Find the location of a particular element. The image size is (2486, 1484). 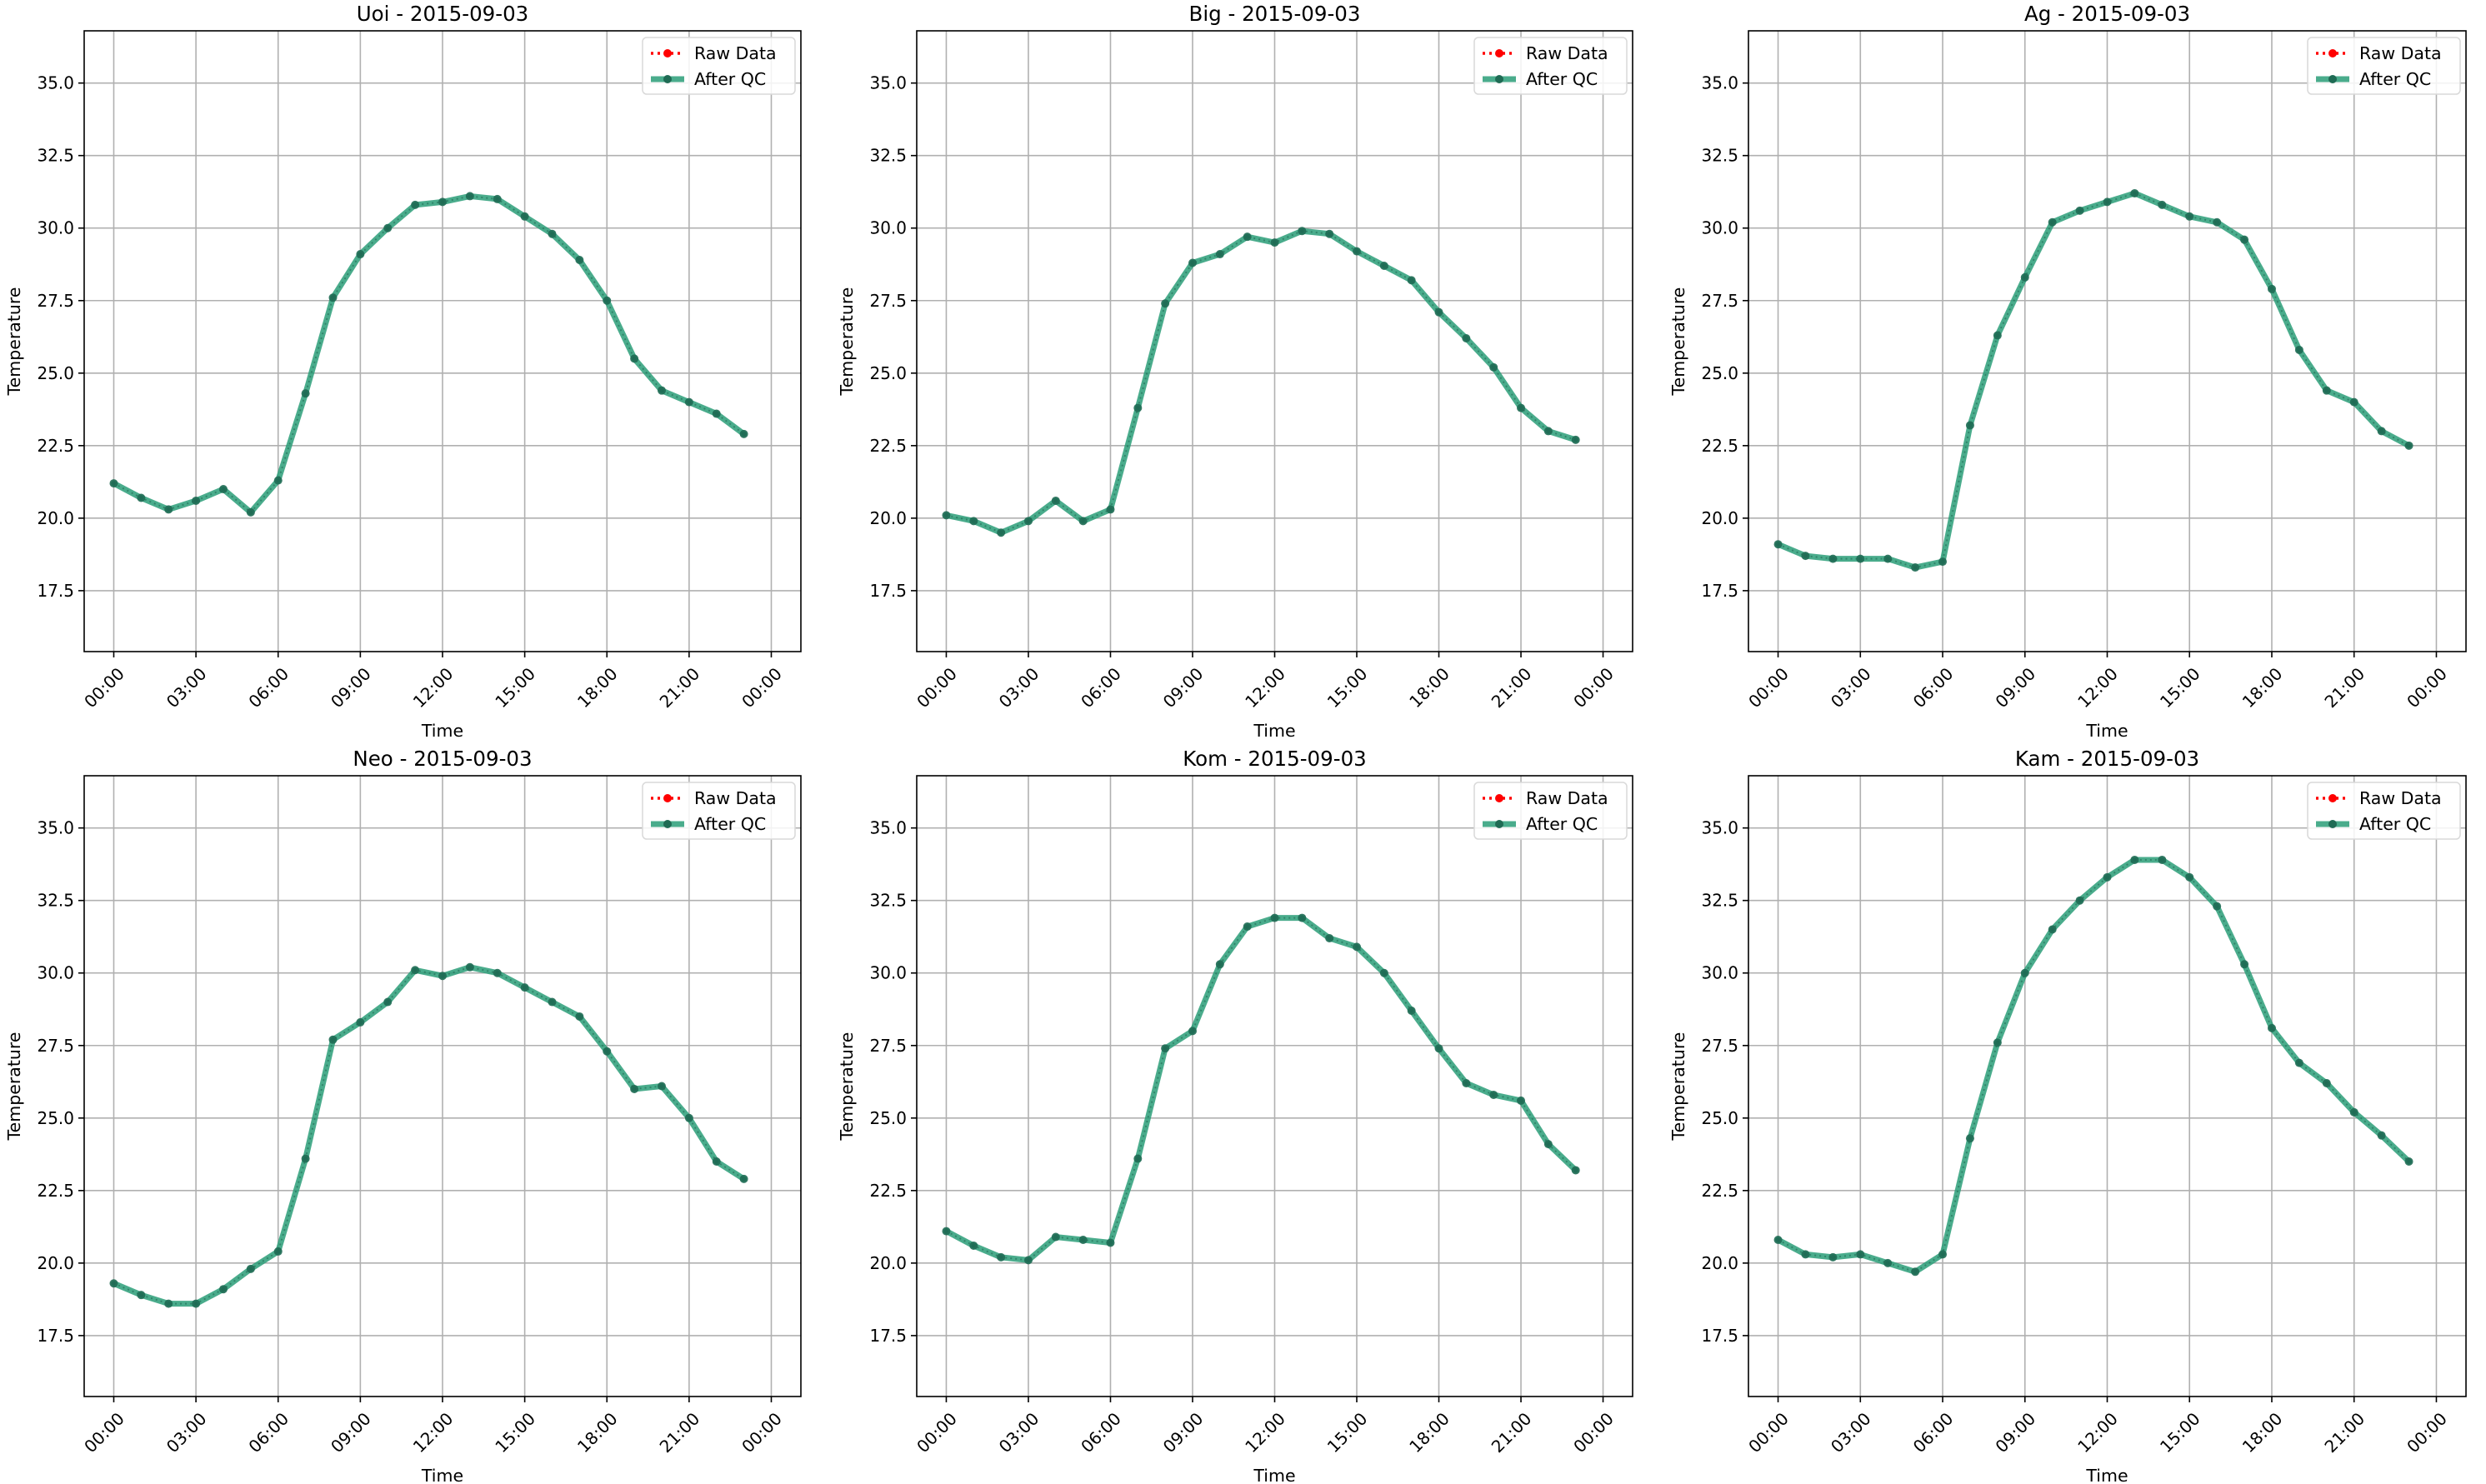

x-tick-label: 09:00 is located at coordinates (351, 687).